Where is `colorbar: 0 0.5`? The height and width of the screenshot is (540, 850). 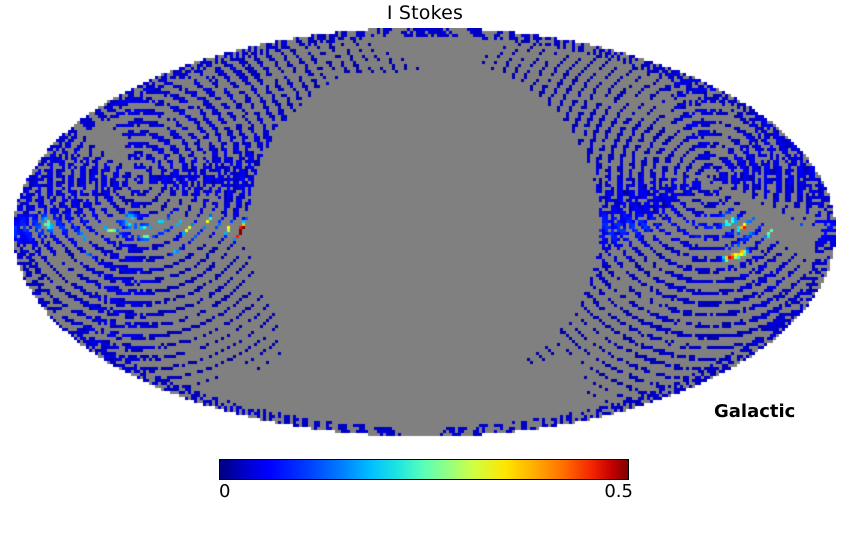 colorbar: 0 0.5 is located at coordinates (426, 481).